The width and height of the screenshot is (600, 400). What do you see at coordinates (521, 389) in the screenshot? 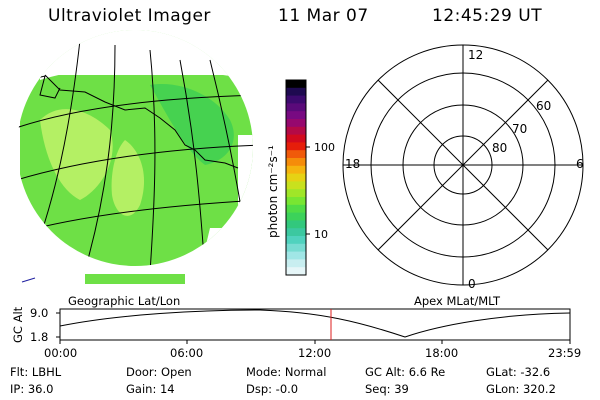
I see `glon-info: GLon: 320.2` at bounding box center [521, 389].